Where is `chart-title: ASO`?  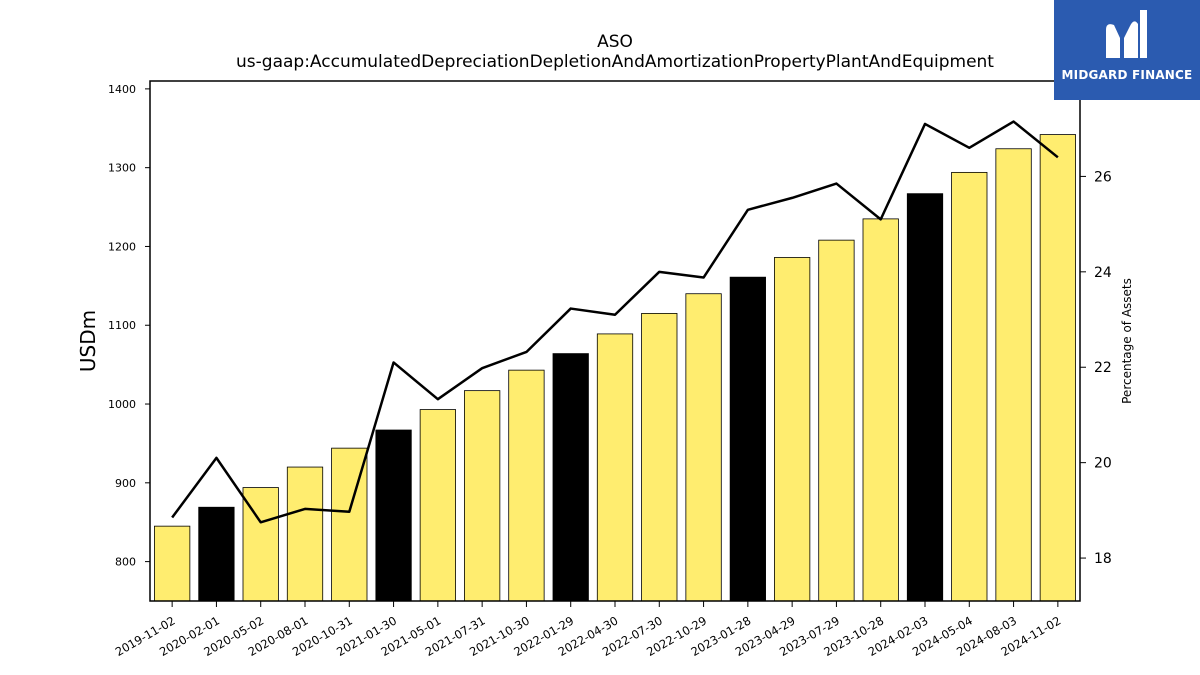 chart-title: ASO is located at coordinates (615, 42).